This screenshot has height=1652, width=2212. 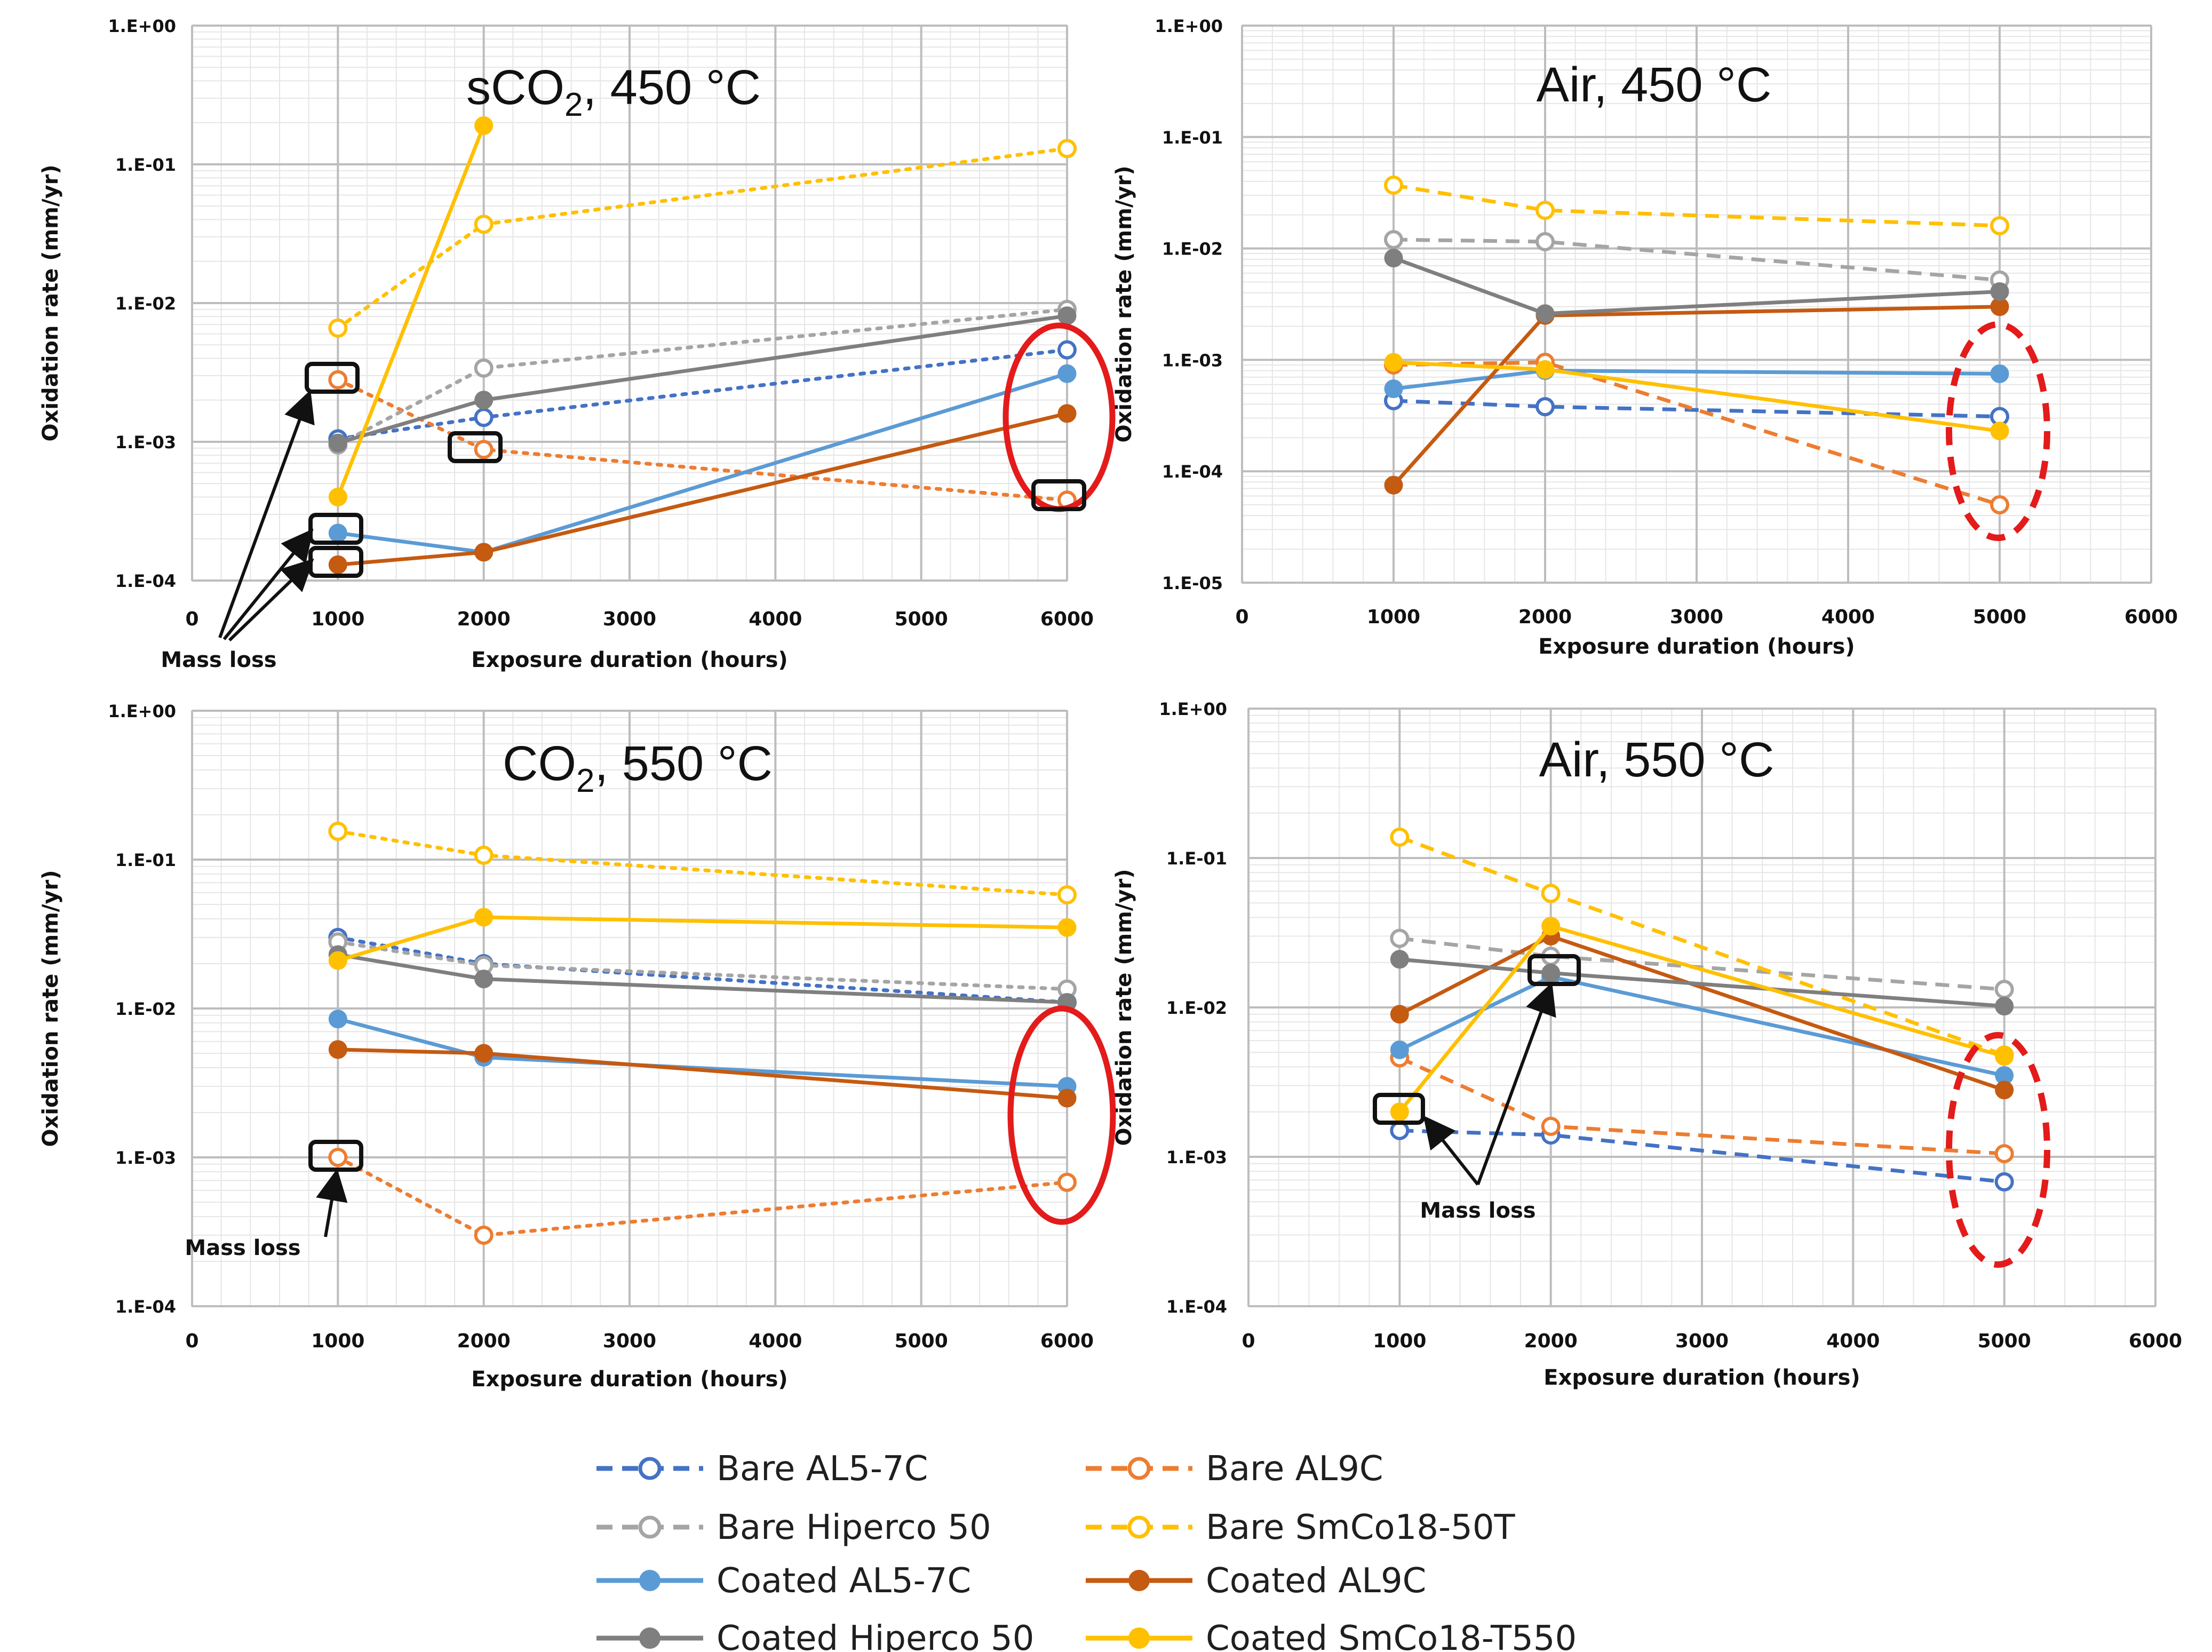 What do you see at coordinates (1301, 1527) in the screenshot?
I see `legend-item-bare_smco: Bare SmCo18-50T` at bounding box center [1301, 1527].